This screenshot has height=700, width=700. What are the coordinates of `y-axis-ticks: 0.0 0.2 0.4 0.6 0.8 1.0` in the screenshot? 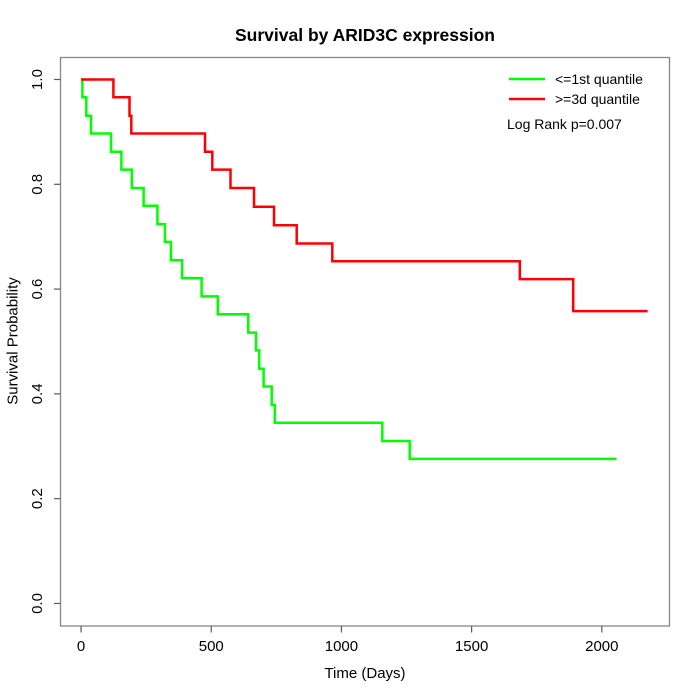 It's located at (45, 341).